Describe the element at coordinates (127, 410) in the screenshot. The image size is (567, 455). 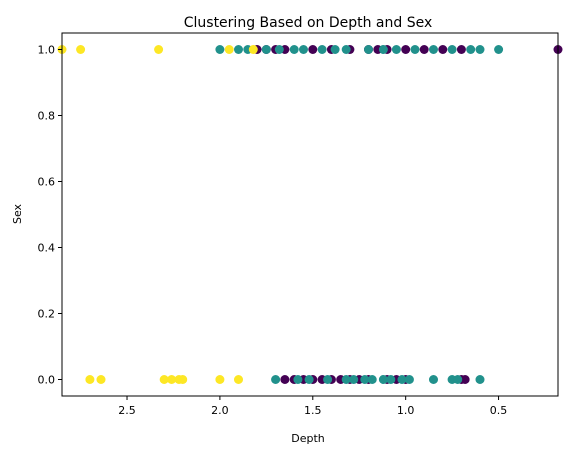
I see `x-tick-label: 2.5` at that location.